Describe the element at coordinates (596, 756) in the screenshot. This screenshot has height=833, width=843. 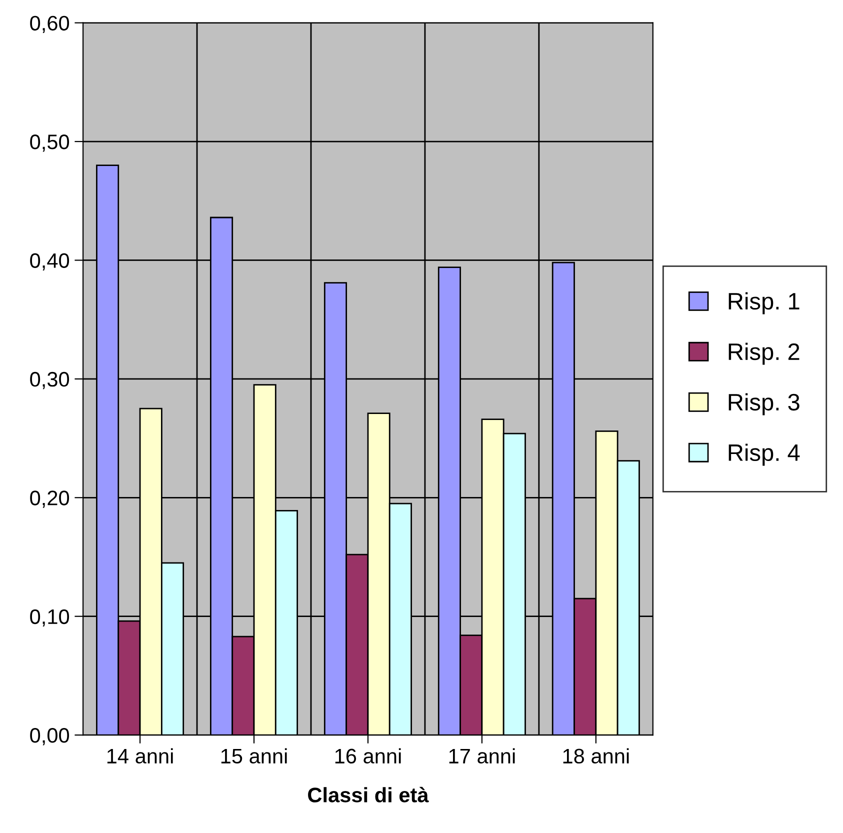
I see `x-tick-label: 18 anni` at that location.